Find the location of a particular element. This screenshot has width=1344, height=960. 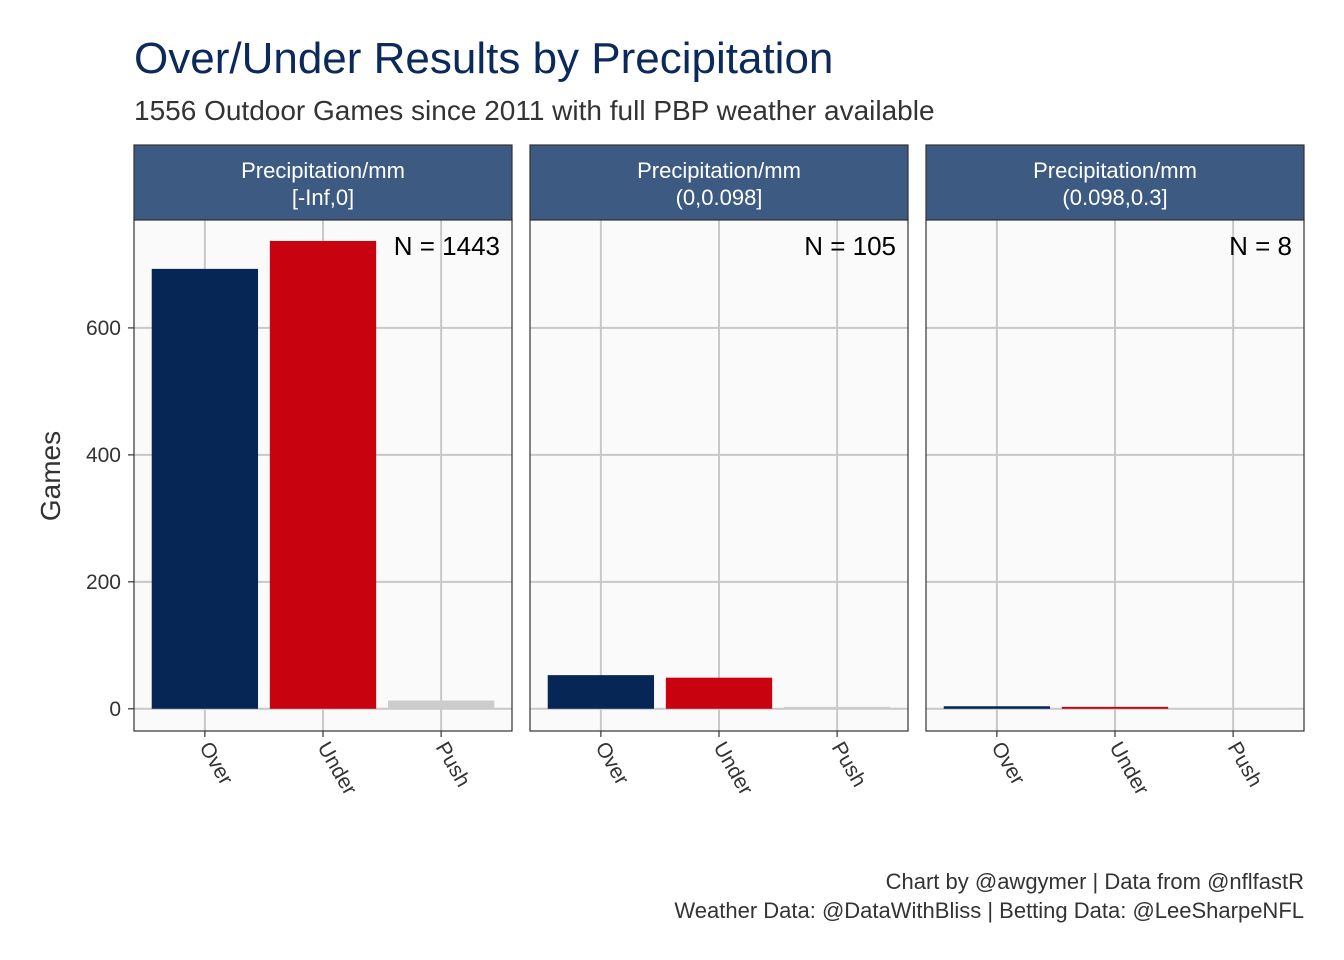

facet-strip-label: (0,0.098] is located at coordinates (719, 197).